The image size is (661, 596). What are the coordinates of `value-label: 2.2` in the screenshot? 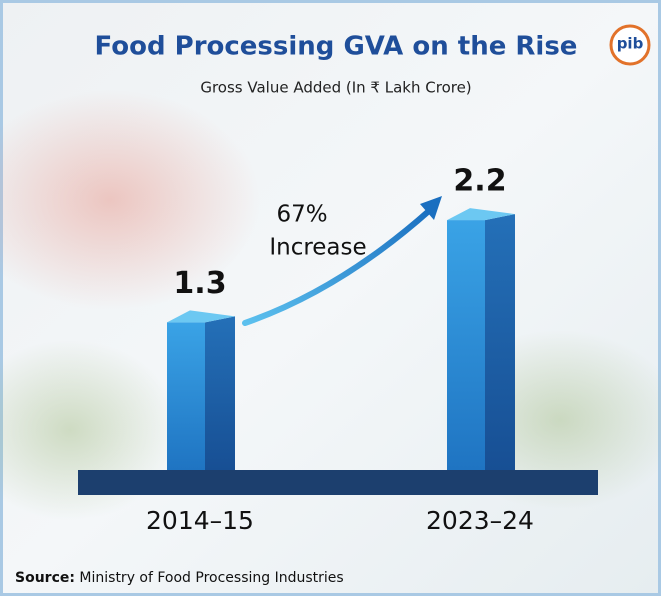 It's located at (479, 181).